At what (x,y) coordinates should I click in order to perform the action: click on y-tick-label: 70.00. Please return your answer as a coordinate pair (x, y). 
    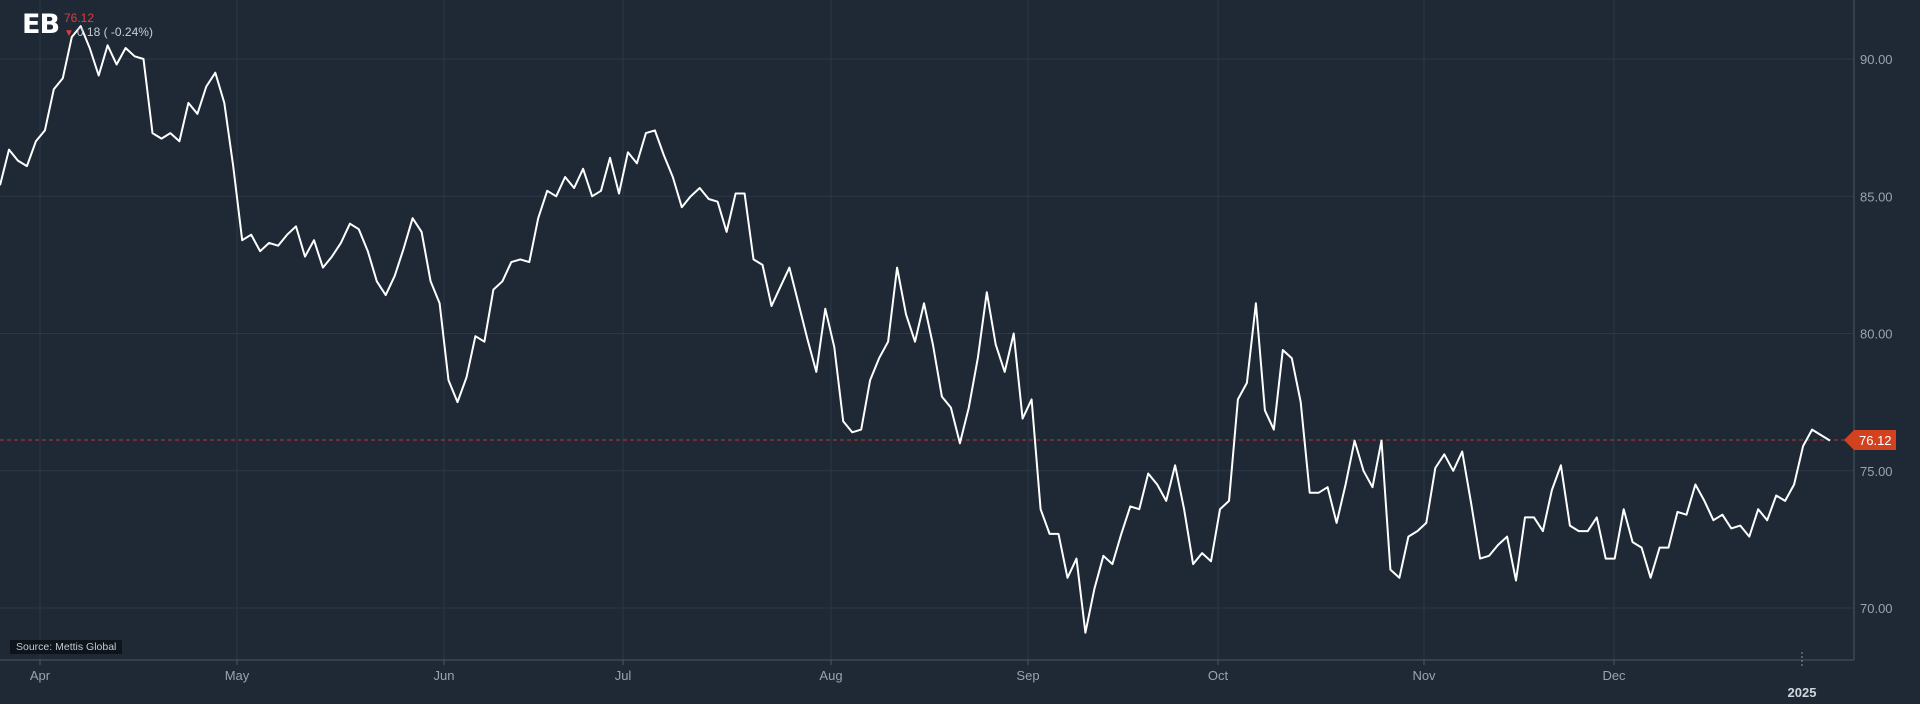
    Looking at the image, I should click on (1876, 608).